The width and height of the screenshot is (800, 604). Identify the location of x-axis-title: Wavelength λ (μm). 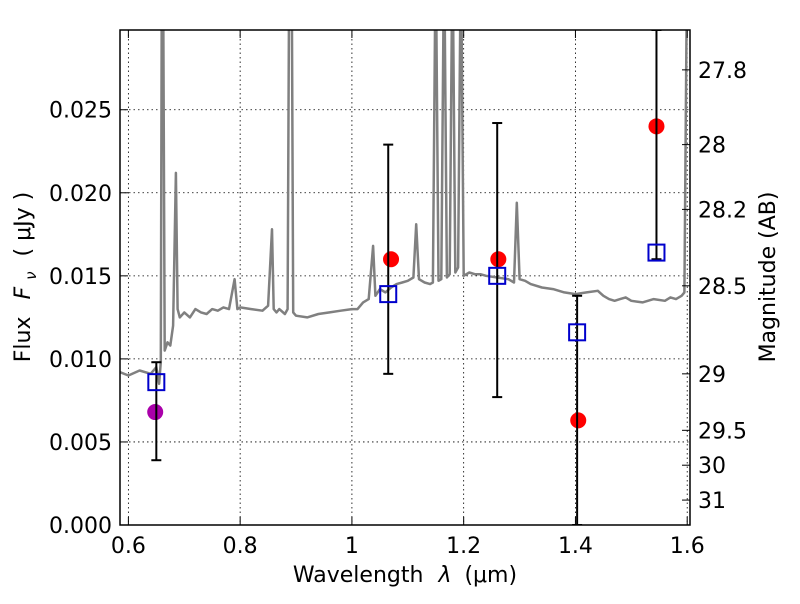
(405, 575).